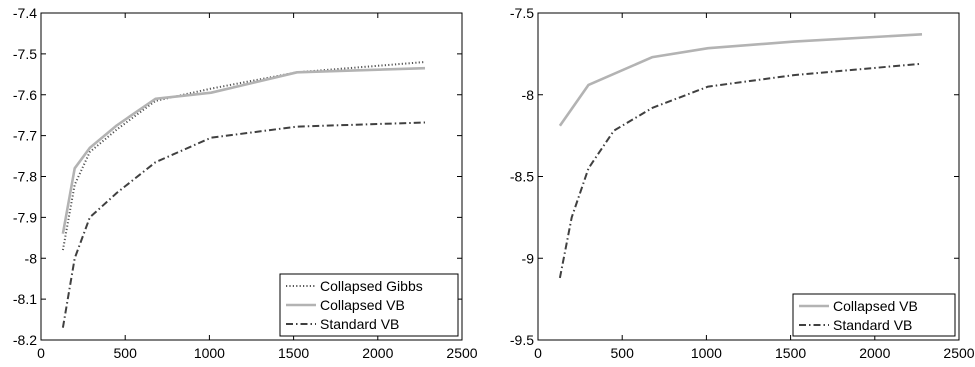 Image resolution: width=975 pixels, height=367 pixels. What do you see at coordinates (25, 299) in the screenshot?
I see `y-tick-label: -8.1` at bounding box center [25, 299].